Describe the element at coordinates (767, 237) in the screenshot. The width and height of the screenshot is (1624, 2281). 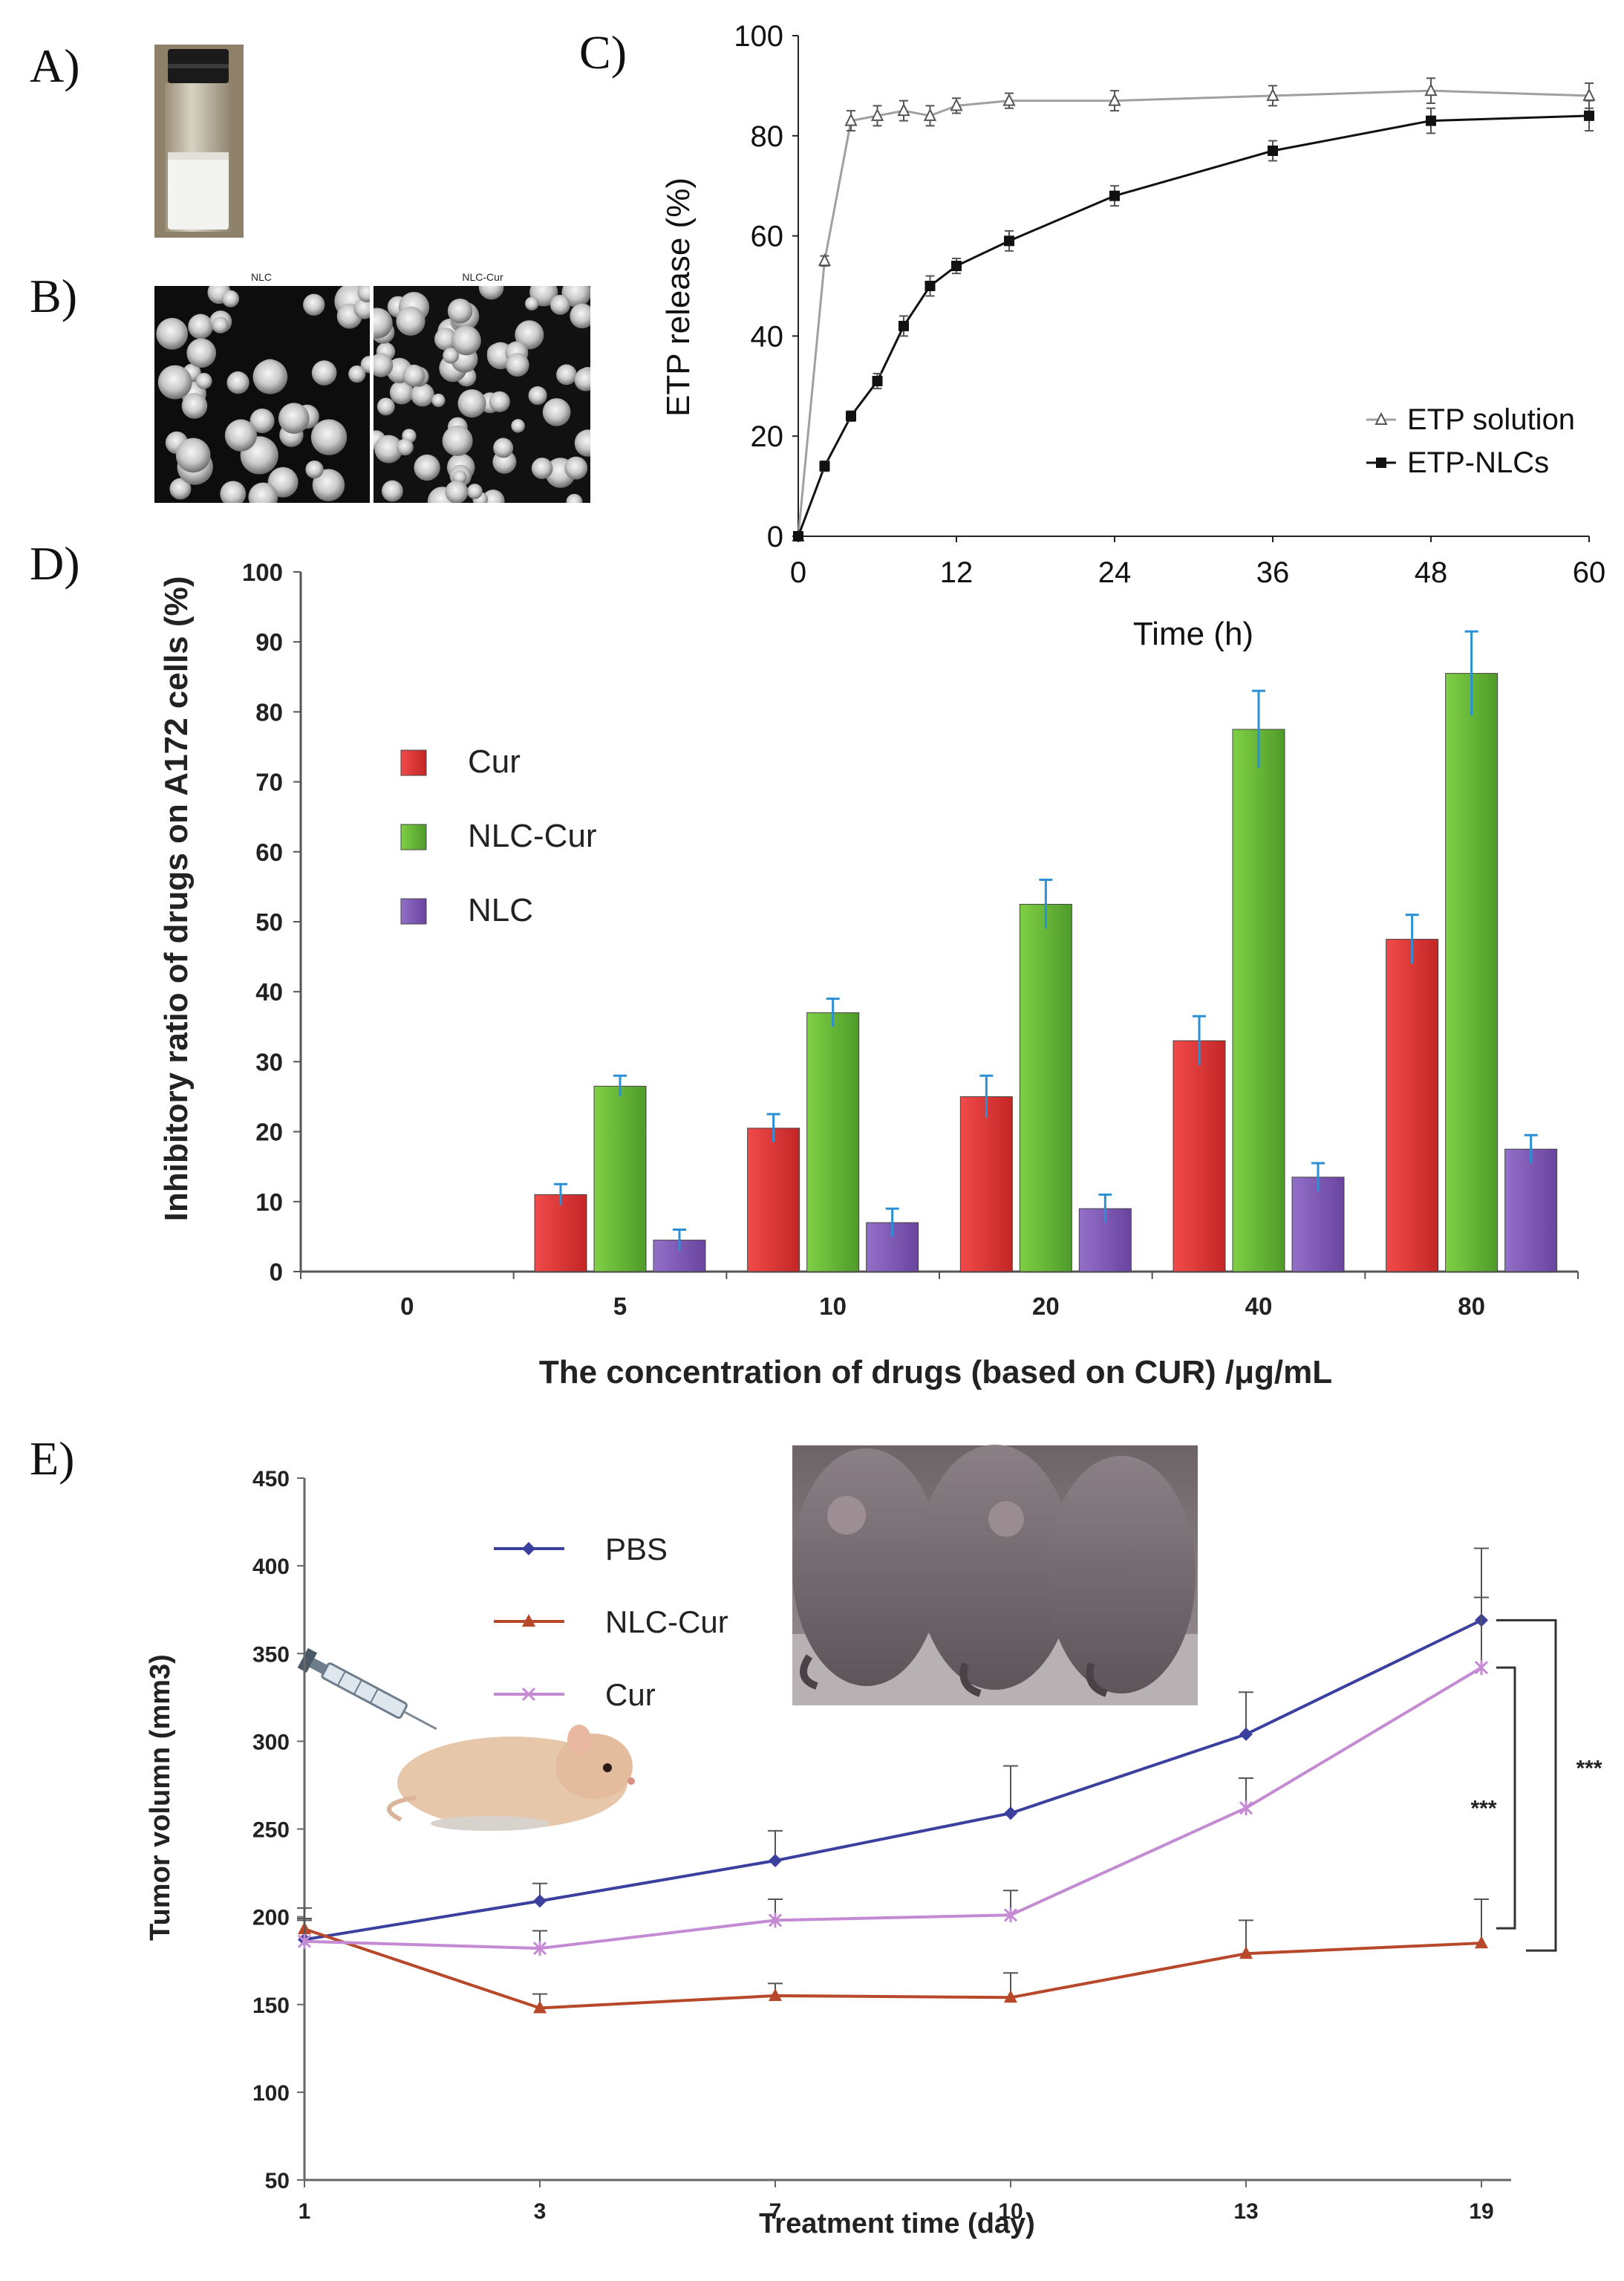
I see `chart-c-y-tick-label: 60` at that location.